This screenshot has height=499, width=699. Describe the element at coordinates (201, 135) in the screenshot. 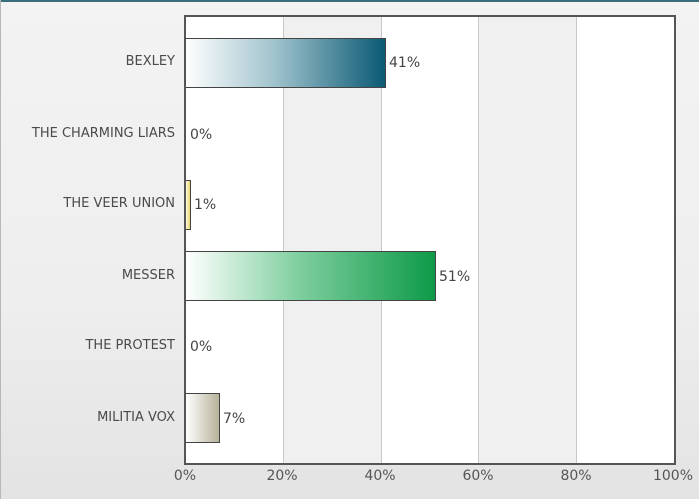

I see `value-label-the-charming-liars: 0%` at that location.